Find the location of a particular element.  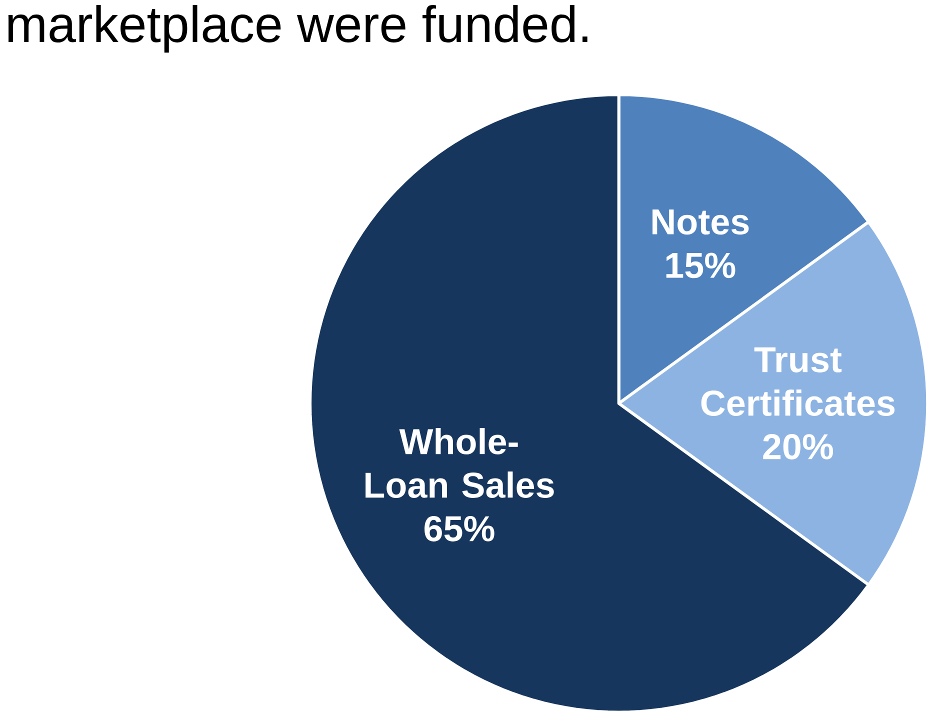

data-label: 15% is located at coordinates (701, 265).